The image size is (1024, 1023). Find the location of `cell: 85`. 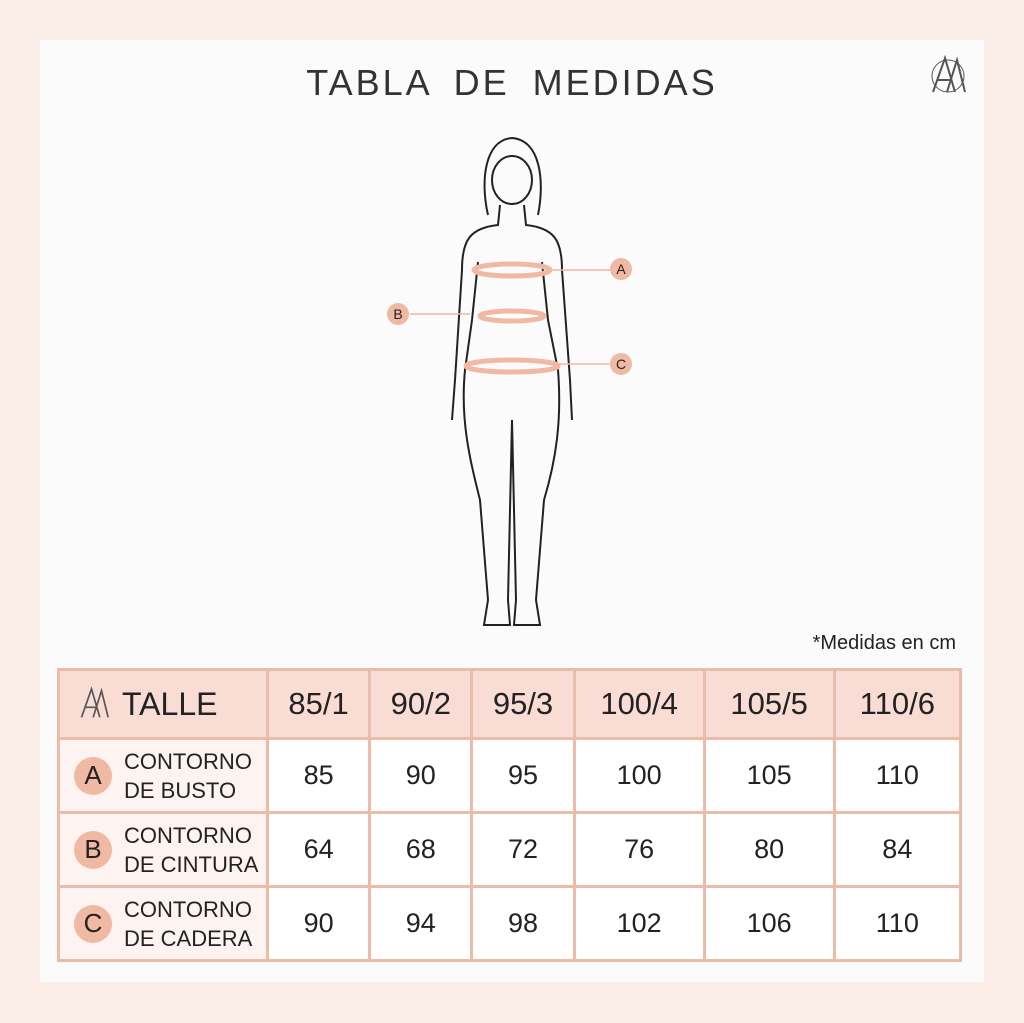

cell: 85 is located at coordinates (318, 775).